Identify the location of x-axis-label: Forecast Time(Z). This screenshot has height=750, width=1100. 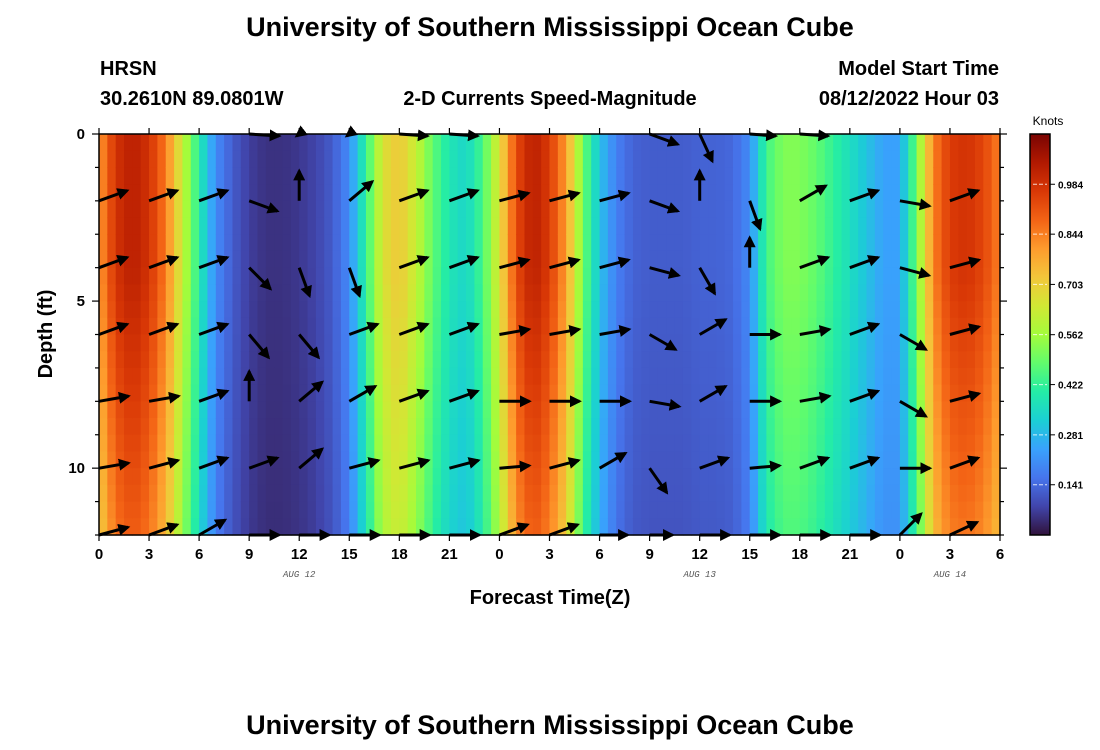
(550, 598).